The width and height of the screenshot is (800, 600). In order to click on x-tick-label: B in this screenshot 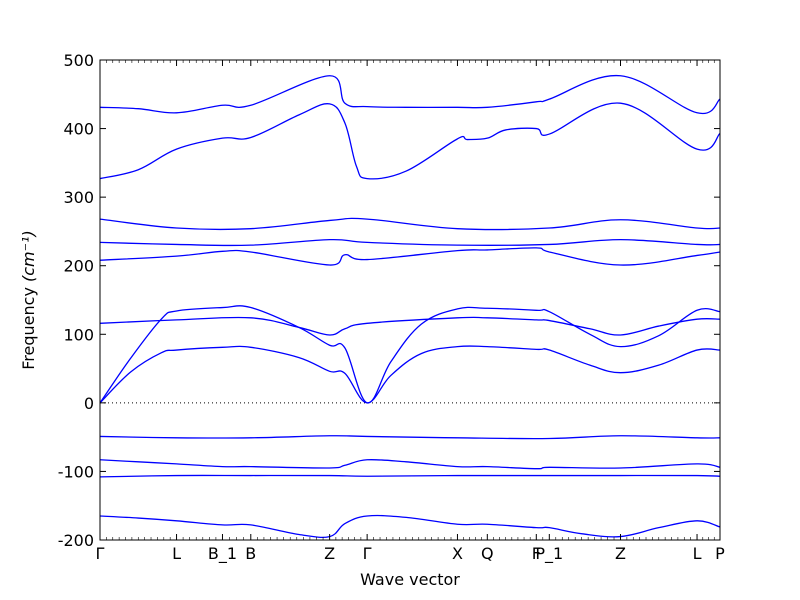, I will do `click(250, 553)`.